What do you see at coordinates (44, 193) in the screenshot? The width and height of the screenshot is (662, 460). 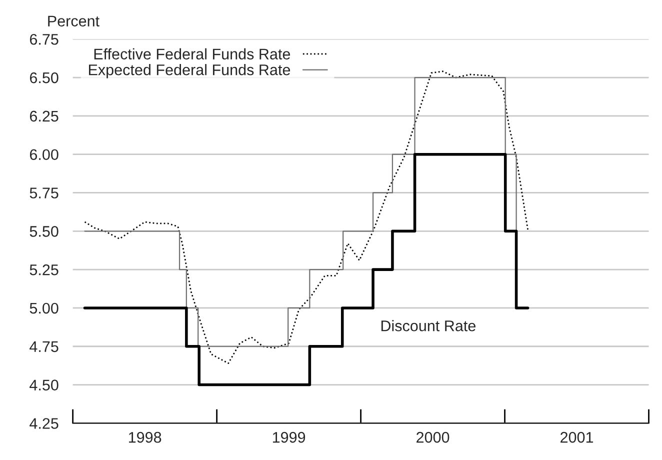 I see `y-tick-label: 5.75` at bounding box center [44, 193].